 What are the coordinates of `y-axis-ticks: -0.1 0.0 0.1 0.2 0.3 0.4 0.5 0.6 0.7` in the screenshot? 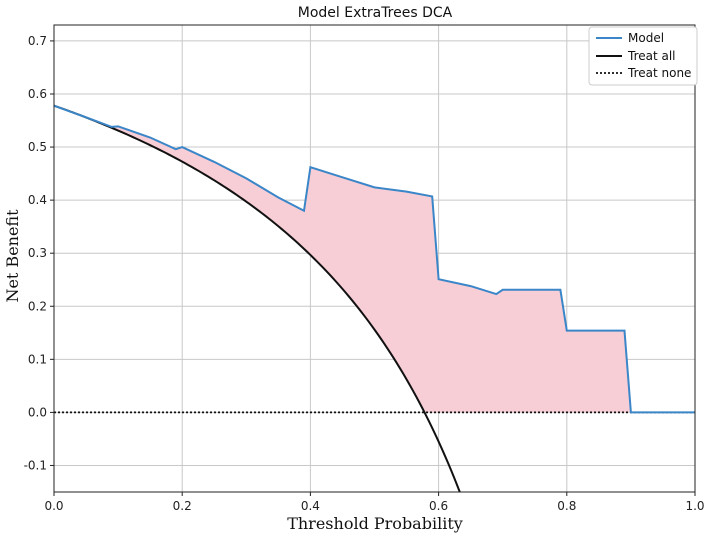 It's located at (39, 253).